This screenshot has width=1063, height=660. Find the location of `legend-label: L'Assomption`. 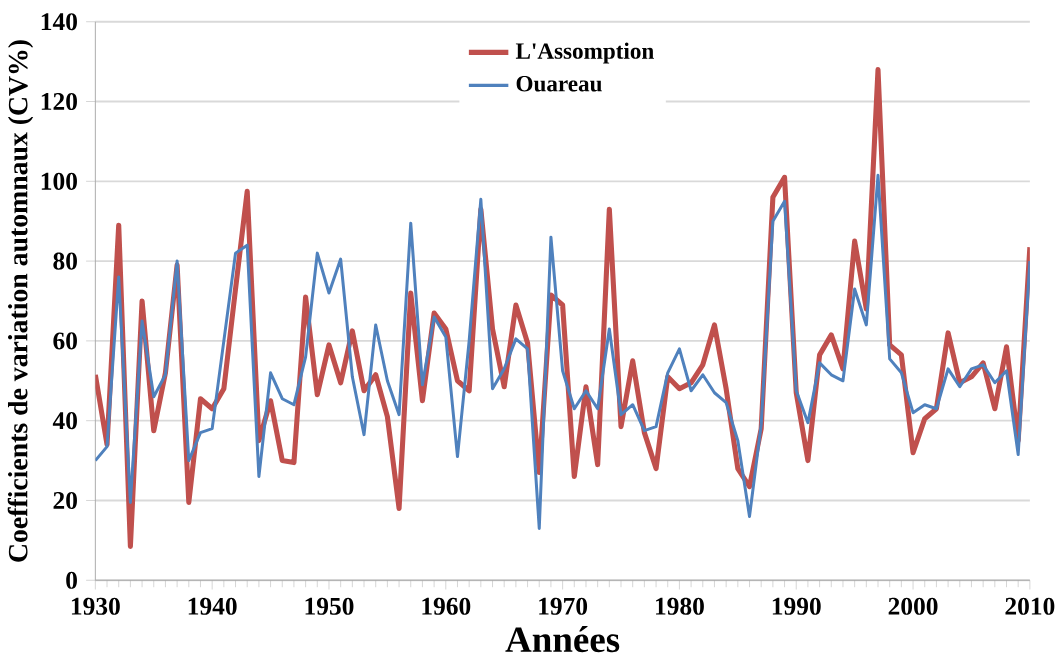

legend-label: L'Assomption is located at coordinates (584, 53).